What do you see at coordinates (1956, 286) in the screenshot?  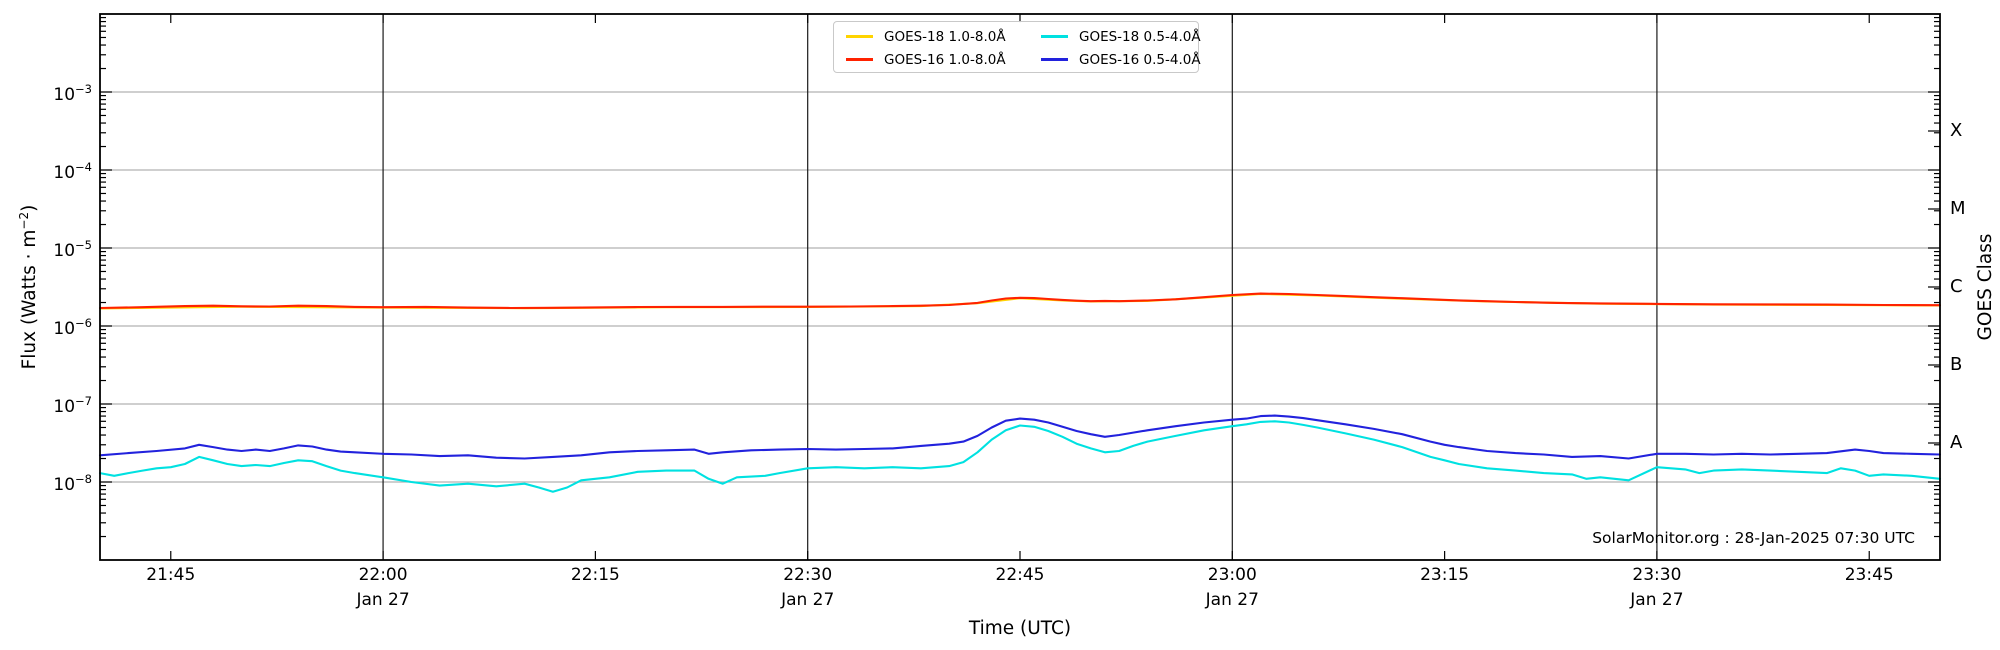 I see `goes-class-label: C` at bounding box center [1956, 286].